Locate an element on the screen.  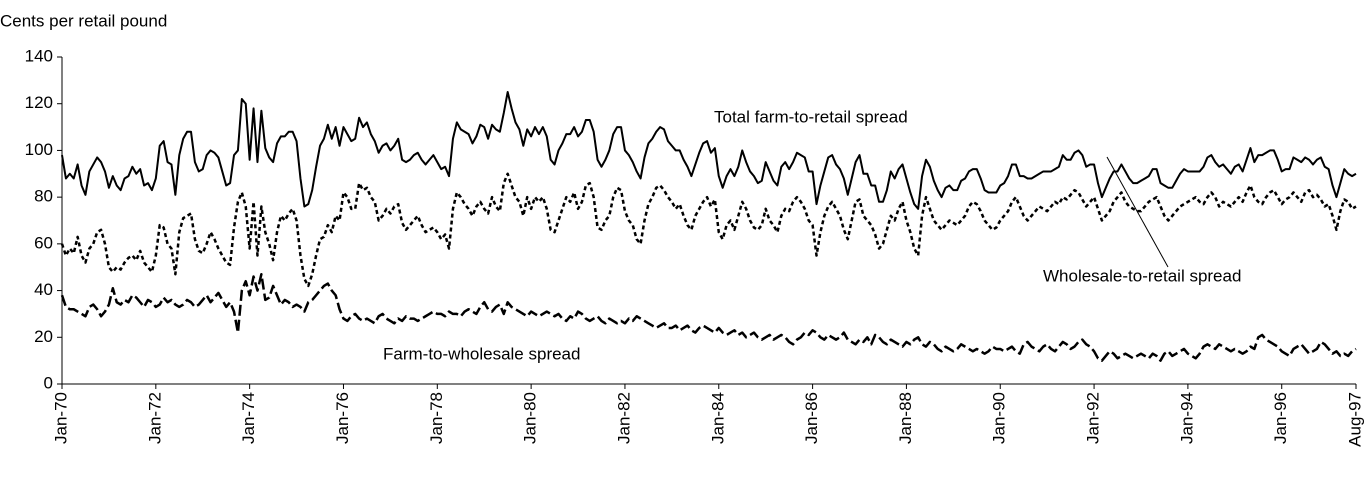
x-tick-label: Jan-90 is located at coordinates (999, 418).